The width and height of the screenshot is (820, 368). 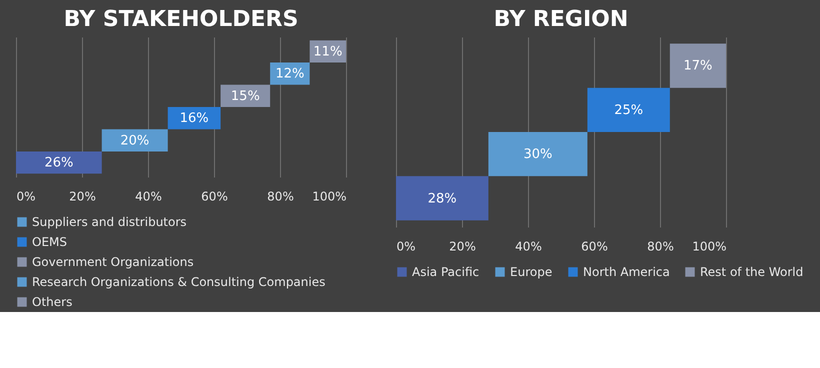 What do you see at coordinates (629, 110) in the screenshot?
I see `data-label: 25%` at bounding box center [629, 110].